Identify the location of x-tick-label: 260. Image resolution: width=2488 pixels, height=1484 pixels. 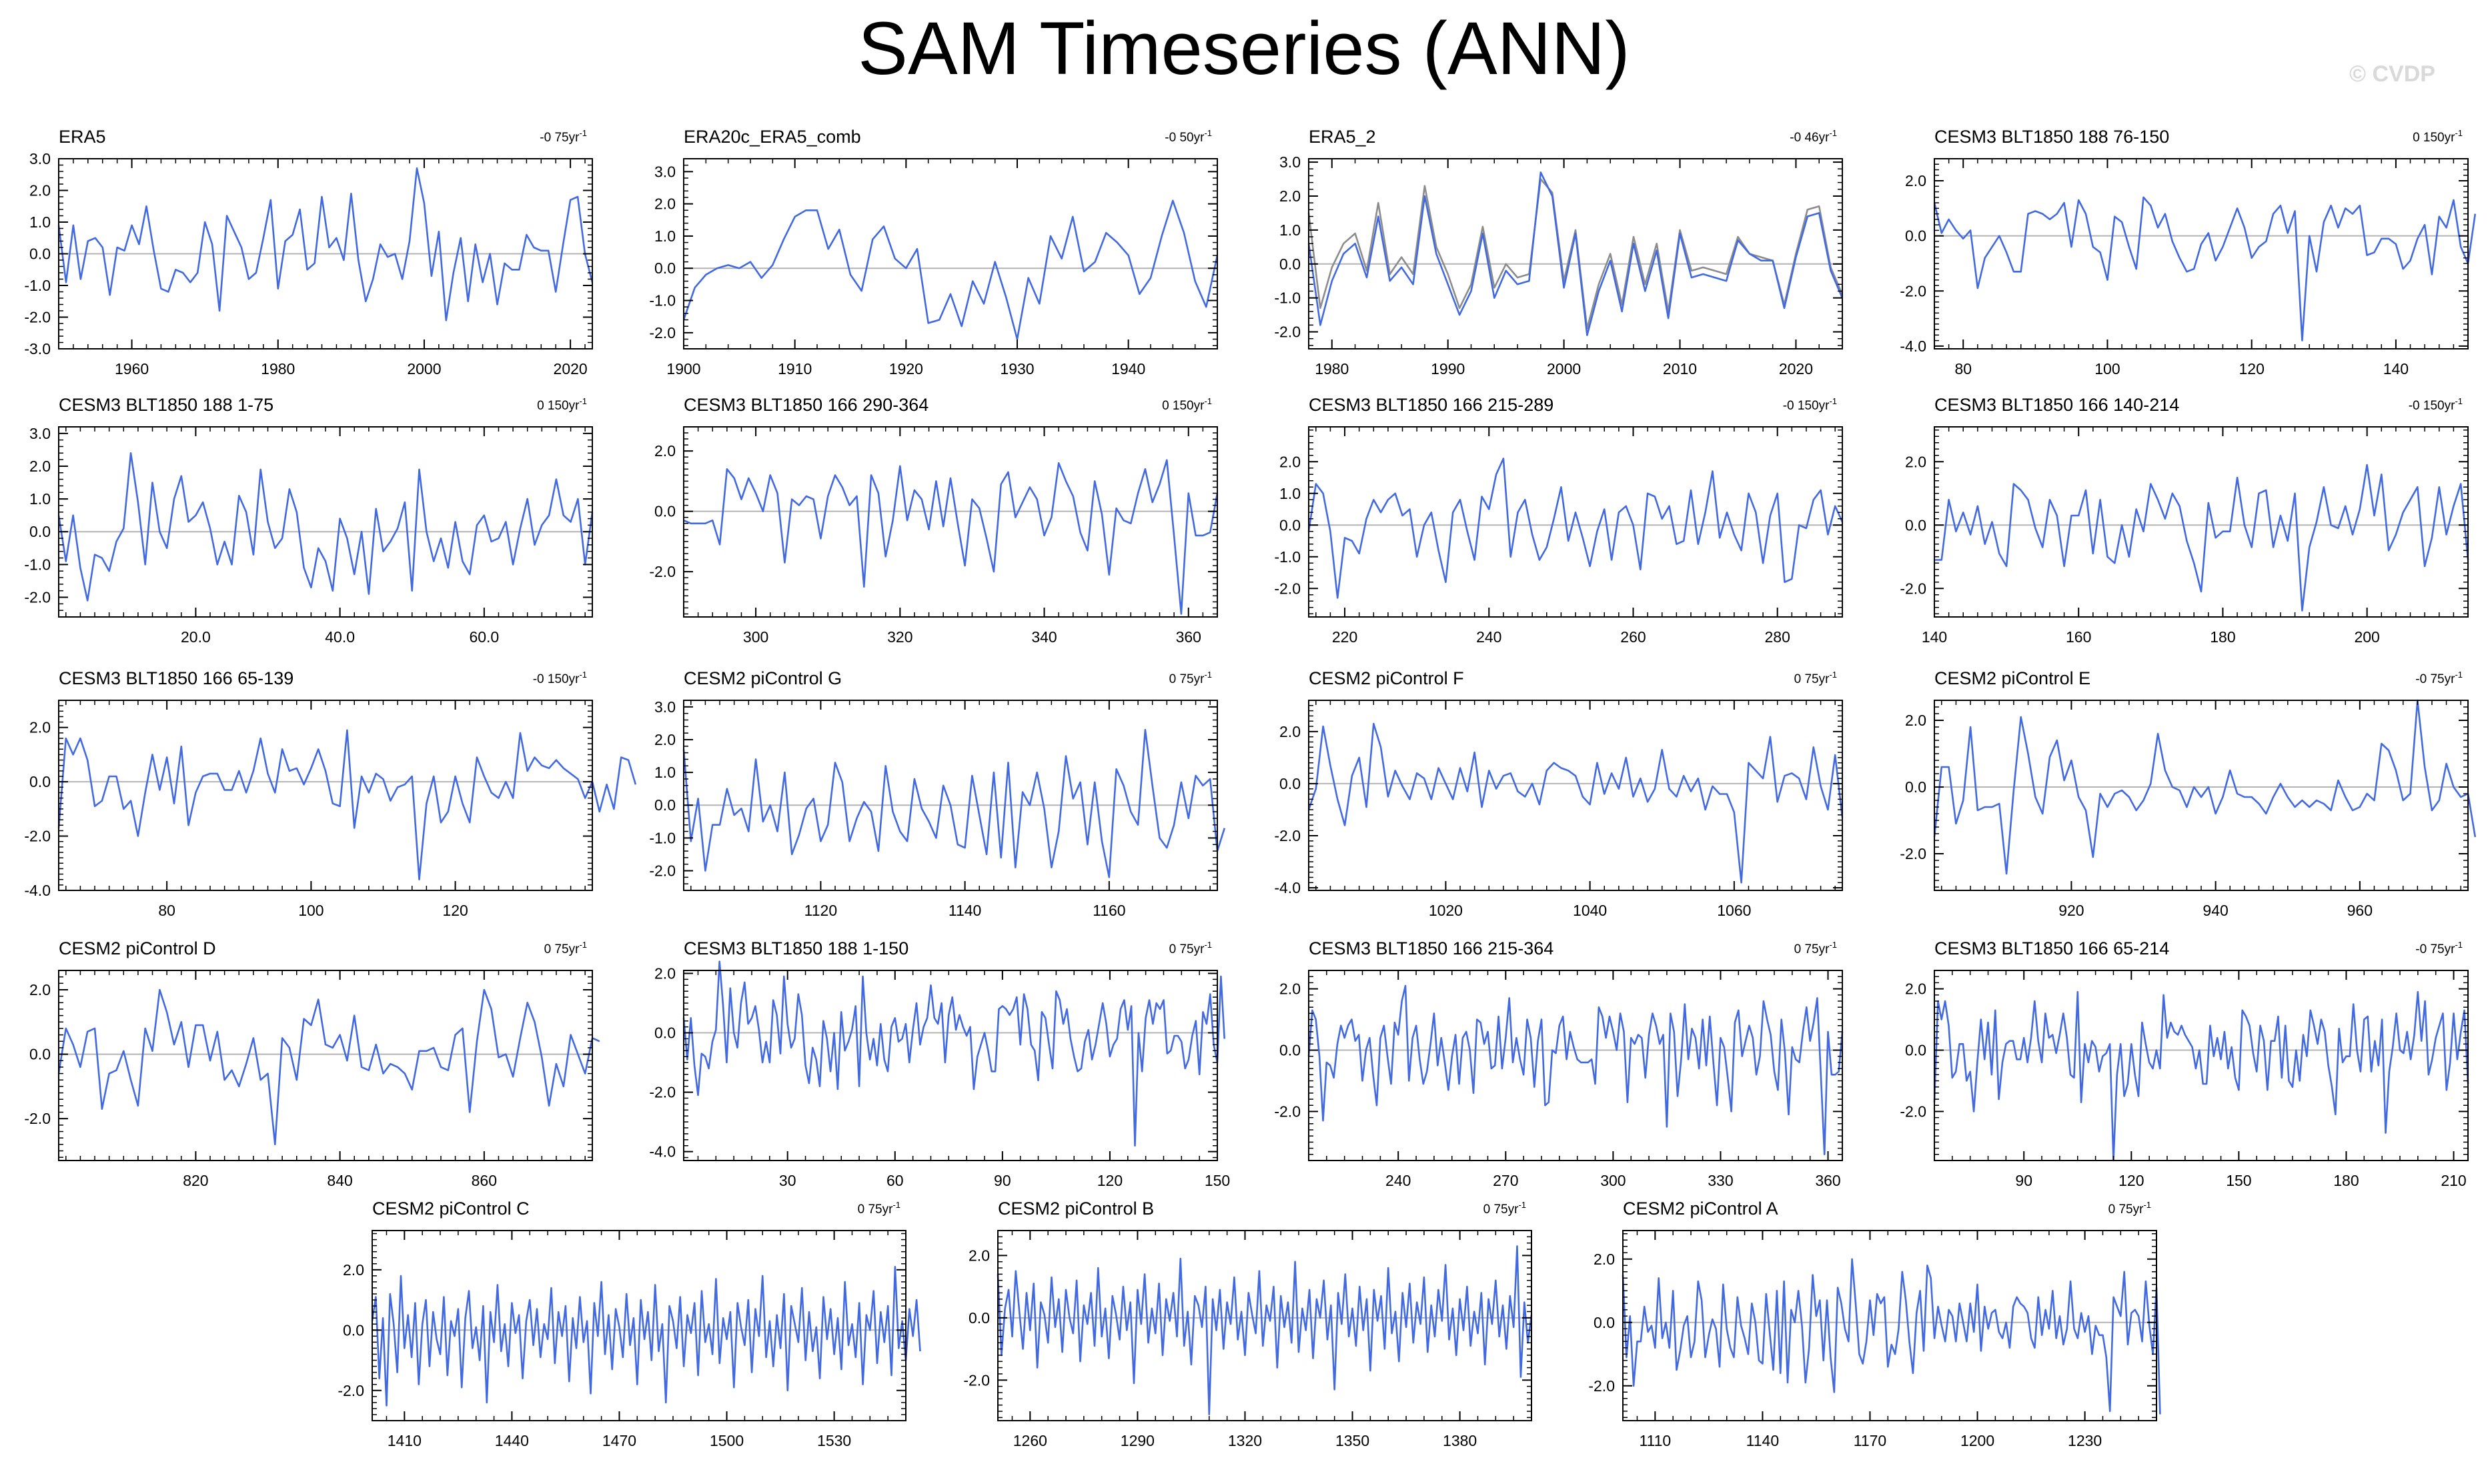
(1633, 637).